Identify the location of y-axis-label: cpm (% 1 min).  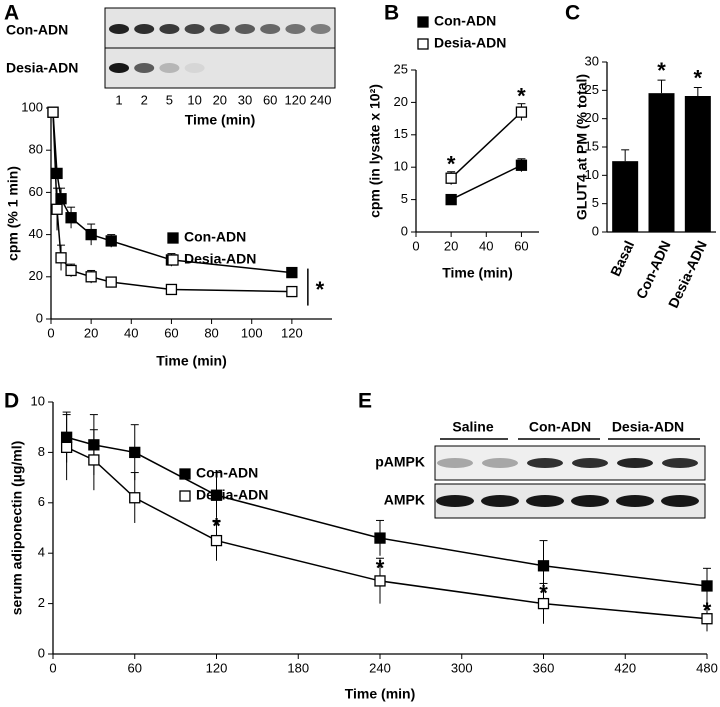
(13, 213).